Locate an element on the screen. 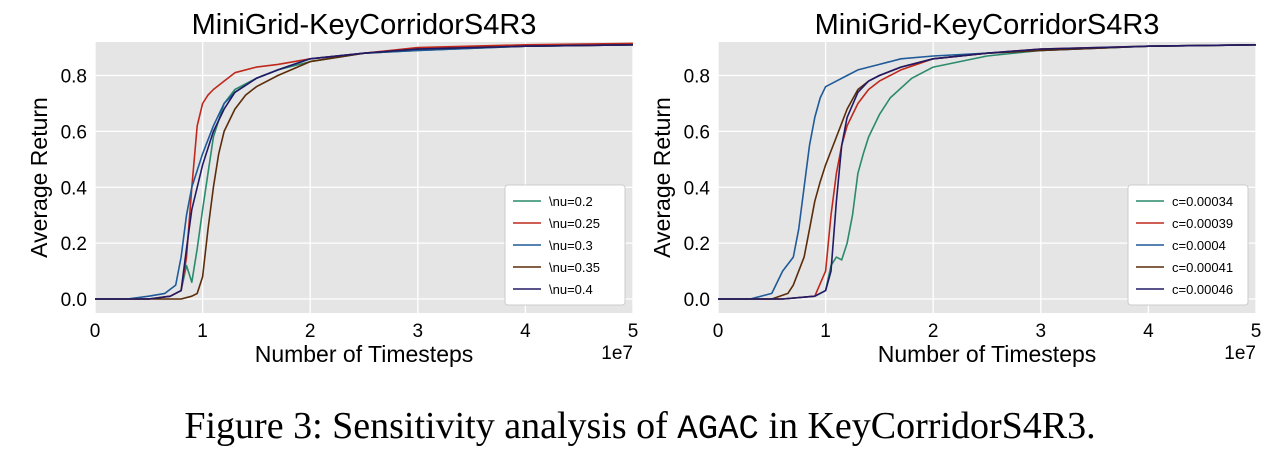 The height and width of the screenshot is (464, 1280). caption-prefix: Figure 3: Sensitivity analysis of is located at coordinates (431, 426).